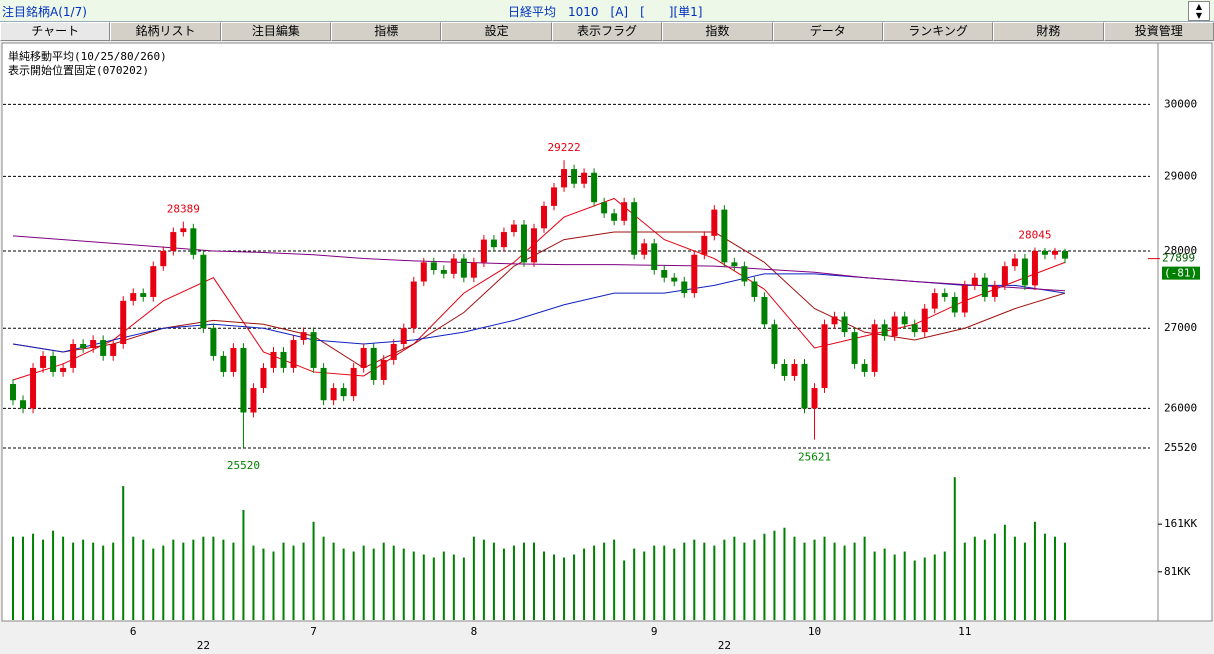 Image resolution: width=1214 pixels, height=654 pixels. What do you see at coordinates (496, 31) in the screenshot?
I see `tab: 設定` at bounding box center [496, 31].